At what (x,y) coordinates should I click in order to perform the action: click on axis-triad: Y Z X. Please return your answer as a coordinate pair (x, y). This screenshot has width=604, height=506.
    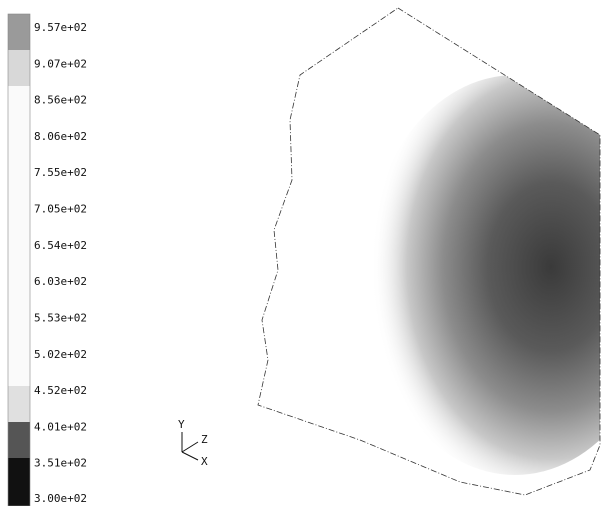
    Looking at the image, I should click on (193, 443).